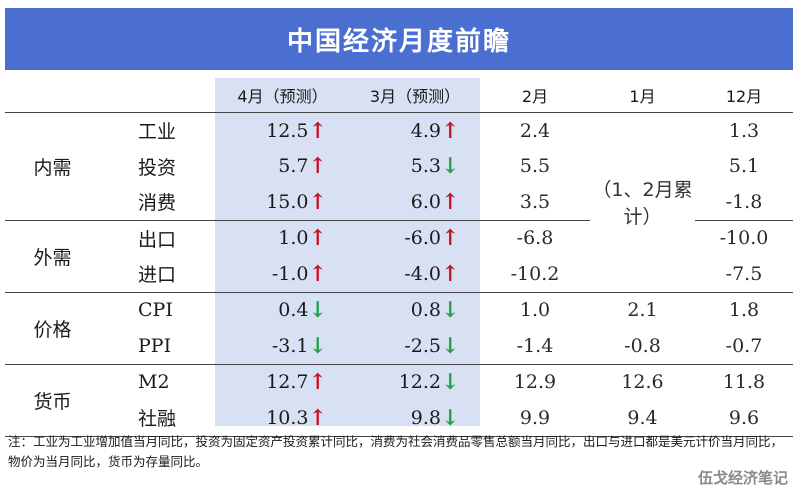 This screenshot has height=495, width=800. What do you see at coordinates (425, 130) in the screenshot?
I see `forecast-value: 4.9` at bounding box center [425, 130].